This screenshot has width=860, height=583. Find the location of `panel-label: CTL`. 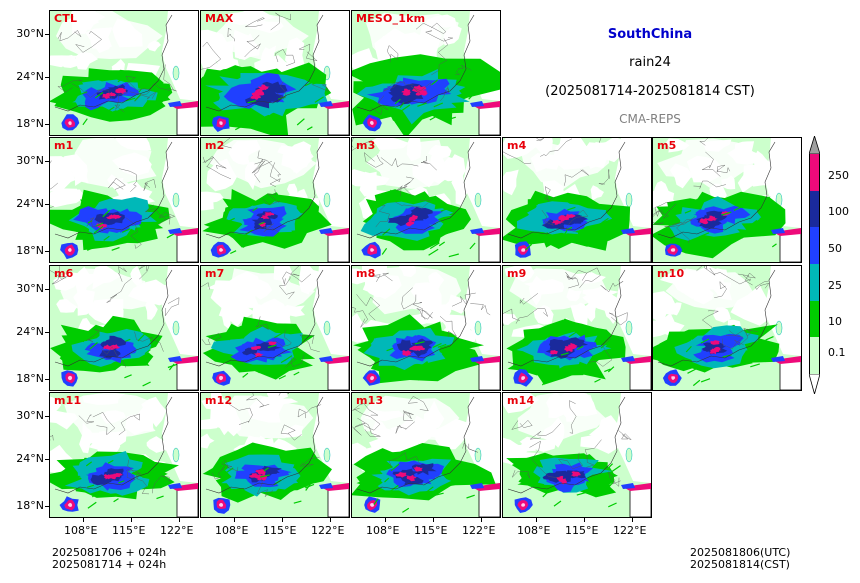

panel-label: CTL is located at coordinates (66, 18).